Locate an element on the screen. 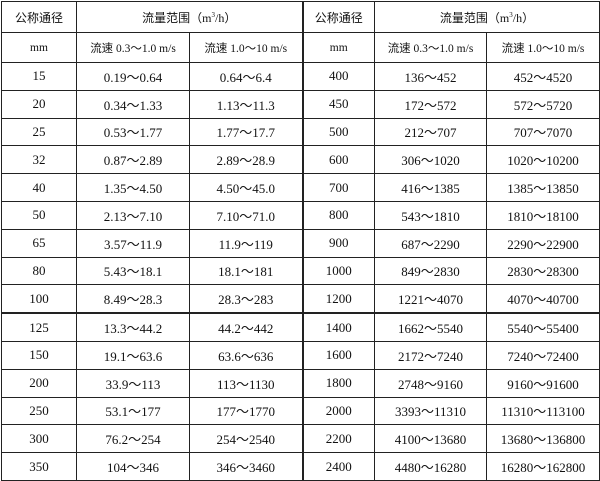 Image resolution: width=600 pixels, height=481 pixels. flow-high-cell: 346～3460 is located at coordinates (246, 466).